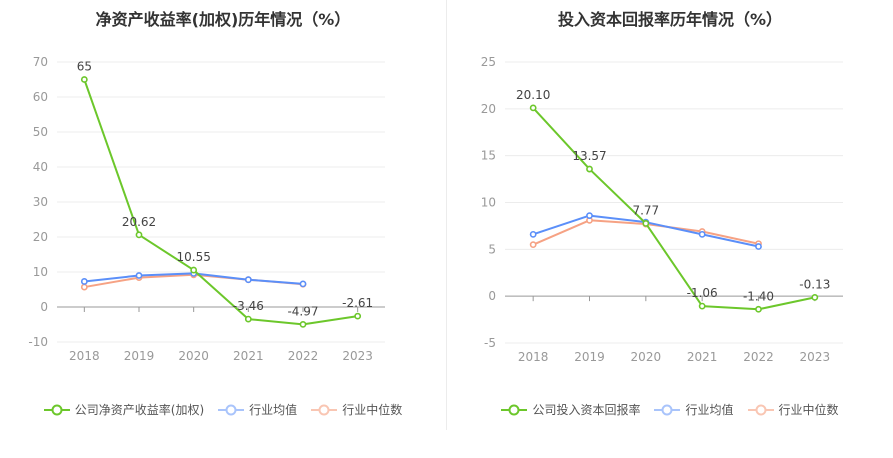  I want to click on legend-label-company-roic: 公司投入资本回报率, so click(586, 410).